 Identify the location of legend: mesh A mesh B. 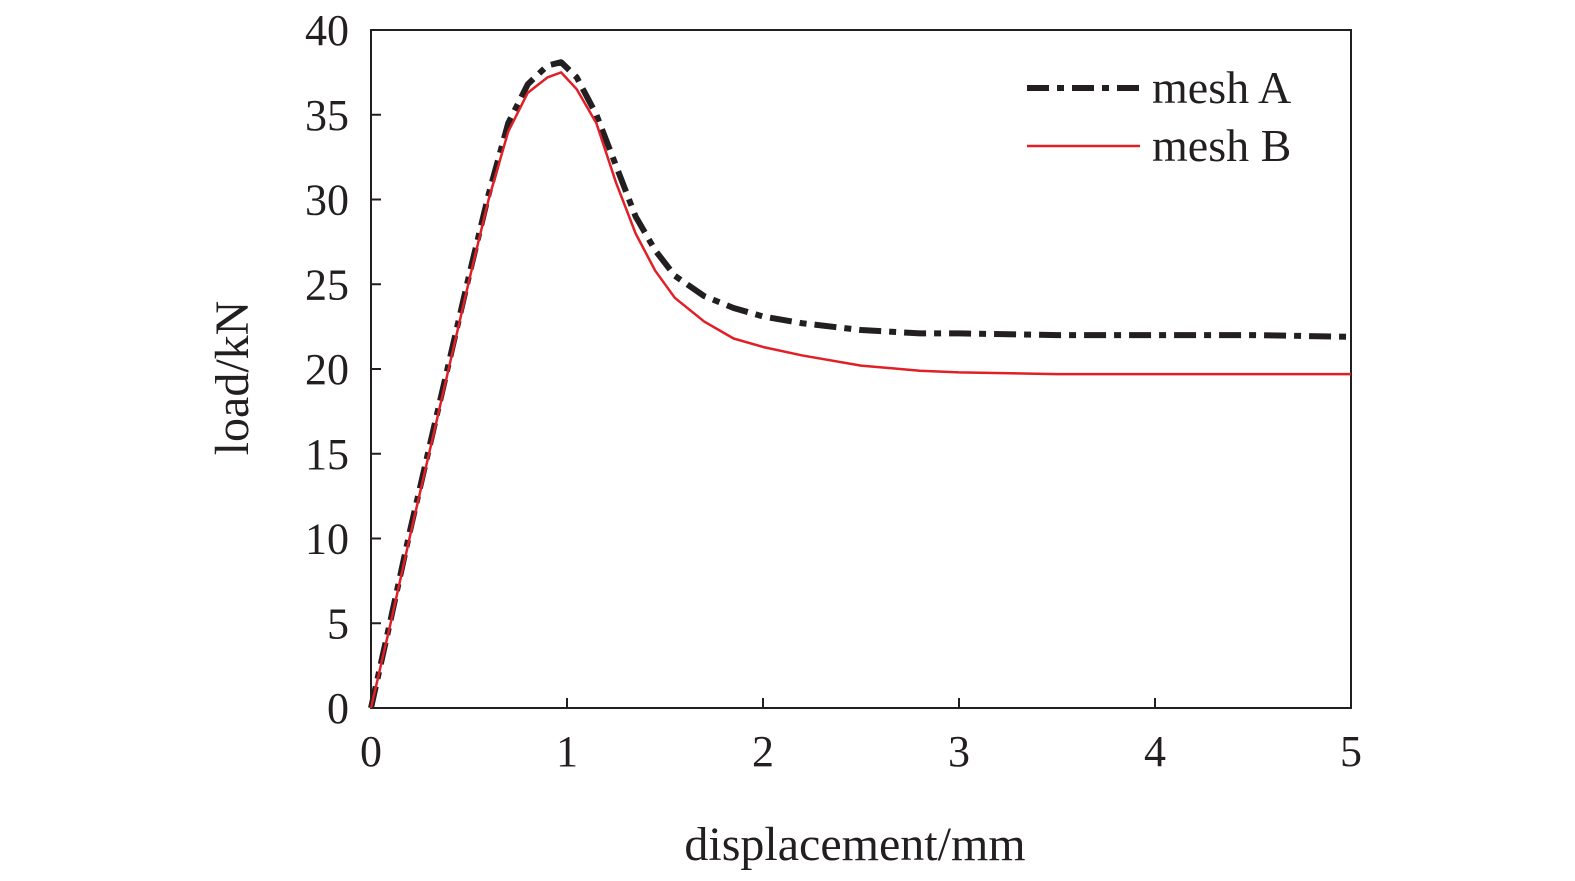
(1159, 116).